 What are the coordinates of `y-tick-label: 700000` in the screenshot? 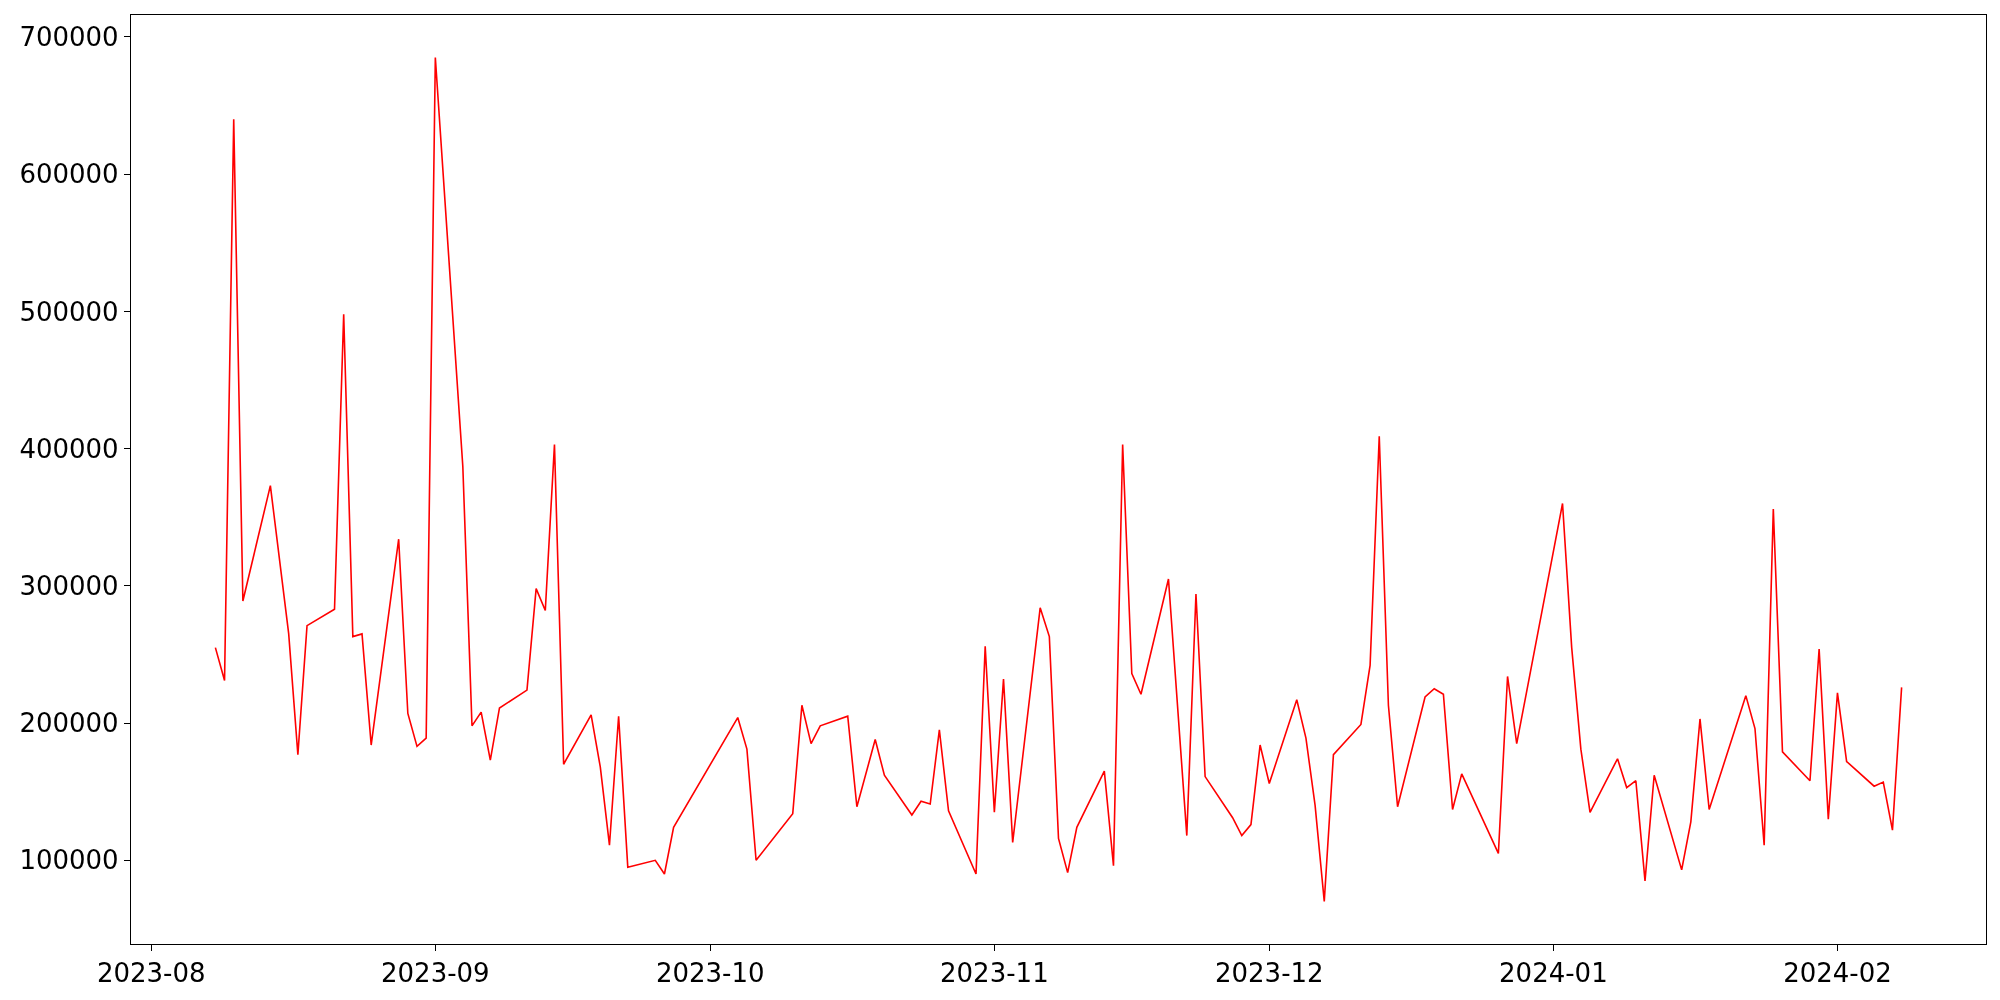 It's located at (69, 37).